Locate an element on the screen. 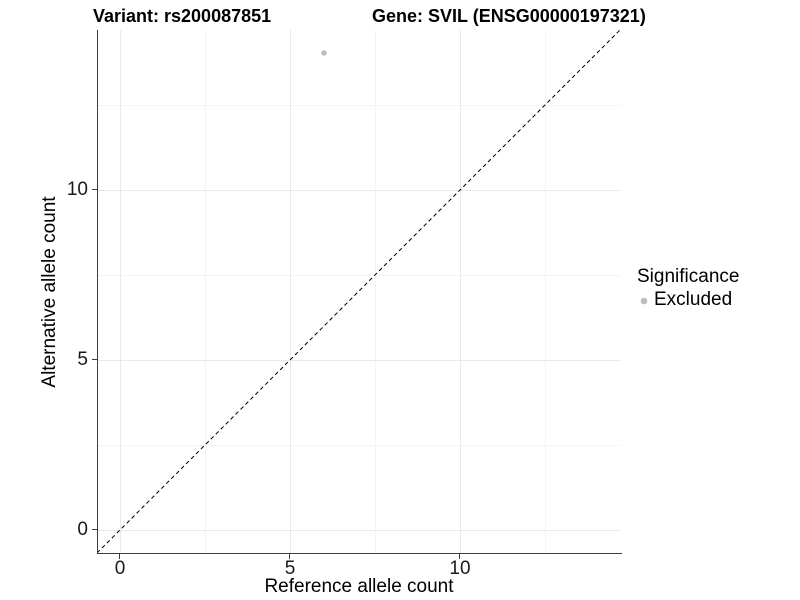  legend-item-excluded: Excluded is located at coordinates (688, 300).